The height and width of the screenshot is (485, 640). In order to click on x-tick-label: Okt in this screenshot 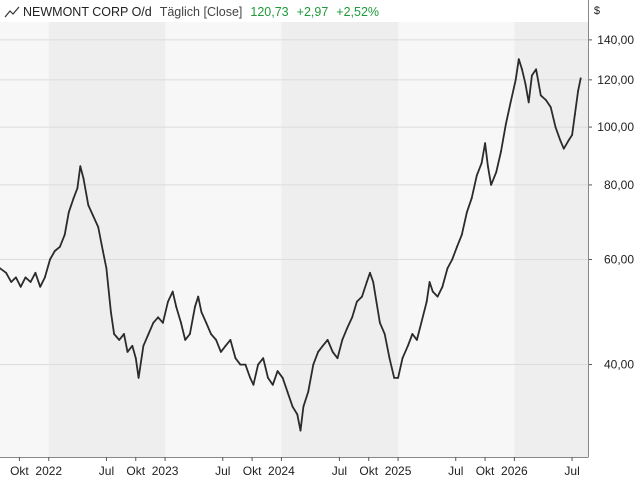, I will do `click(135, 471)`.